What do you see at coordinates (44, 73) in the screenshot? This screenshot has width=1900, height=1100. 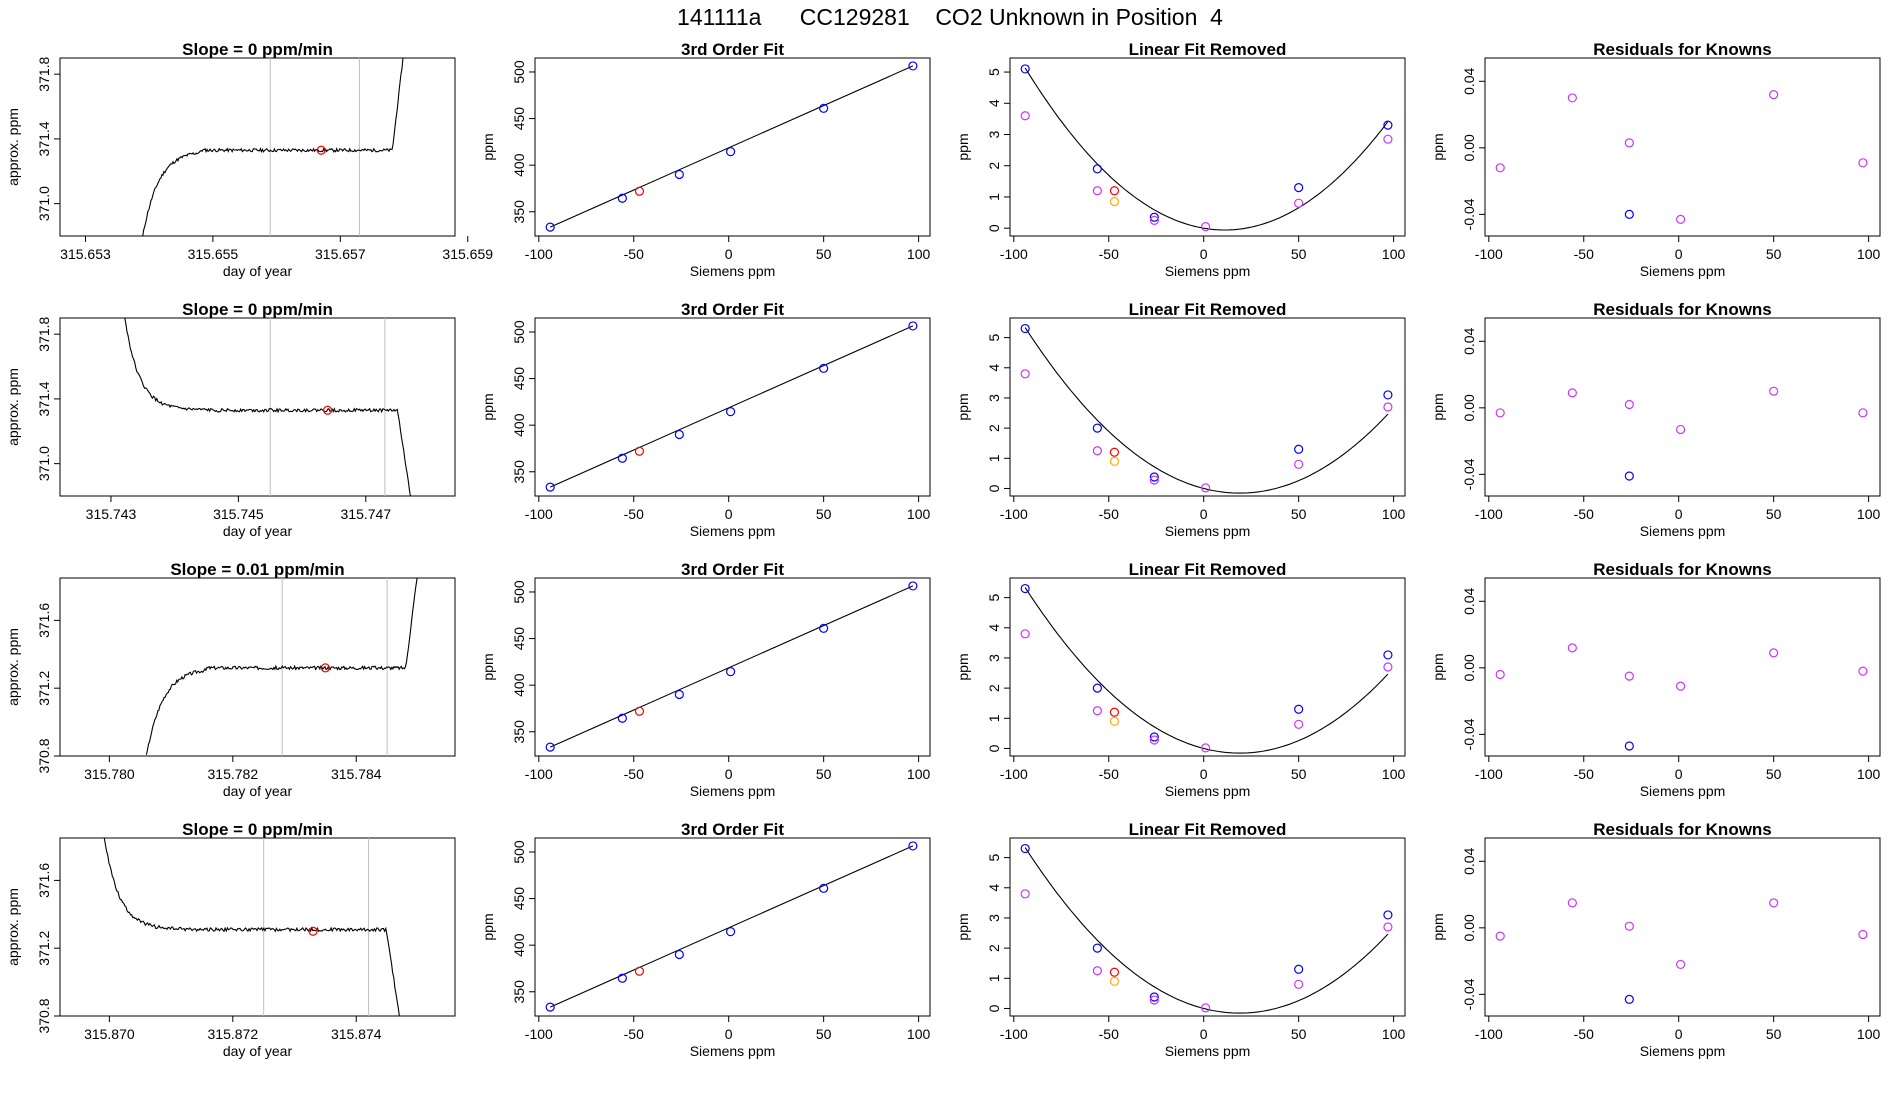 I see `y-tick-label: 371.8` at bounding box center [44, 73].